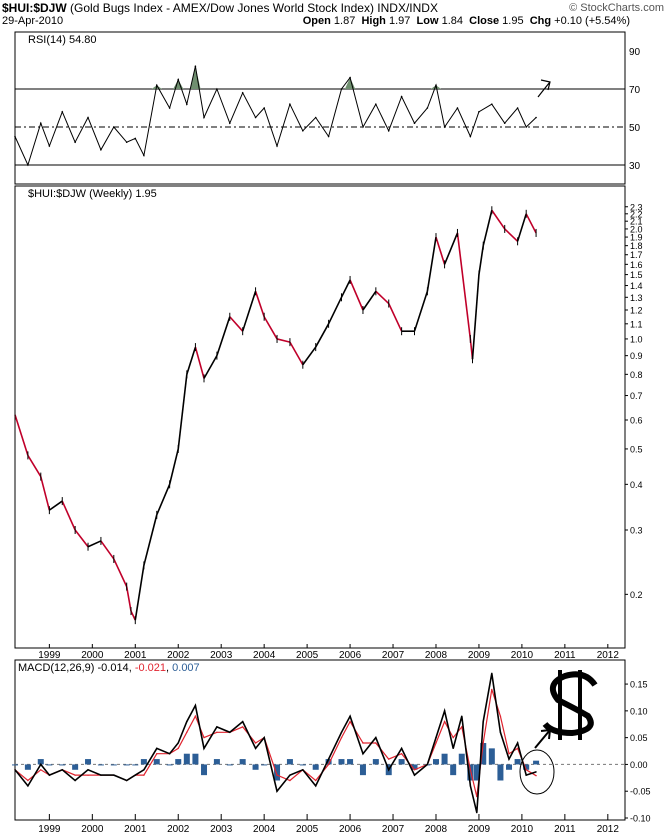 The height and width of the screenshot is (838, 670). I want to click on macd-legend-2: 0.007, so click(186, 668).